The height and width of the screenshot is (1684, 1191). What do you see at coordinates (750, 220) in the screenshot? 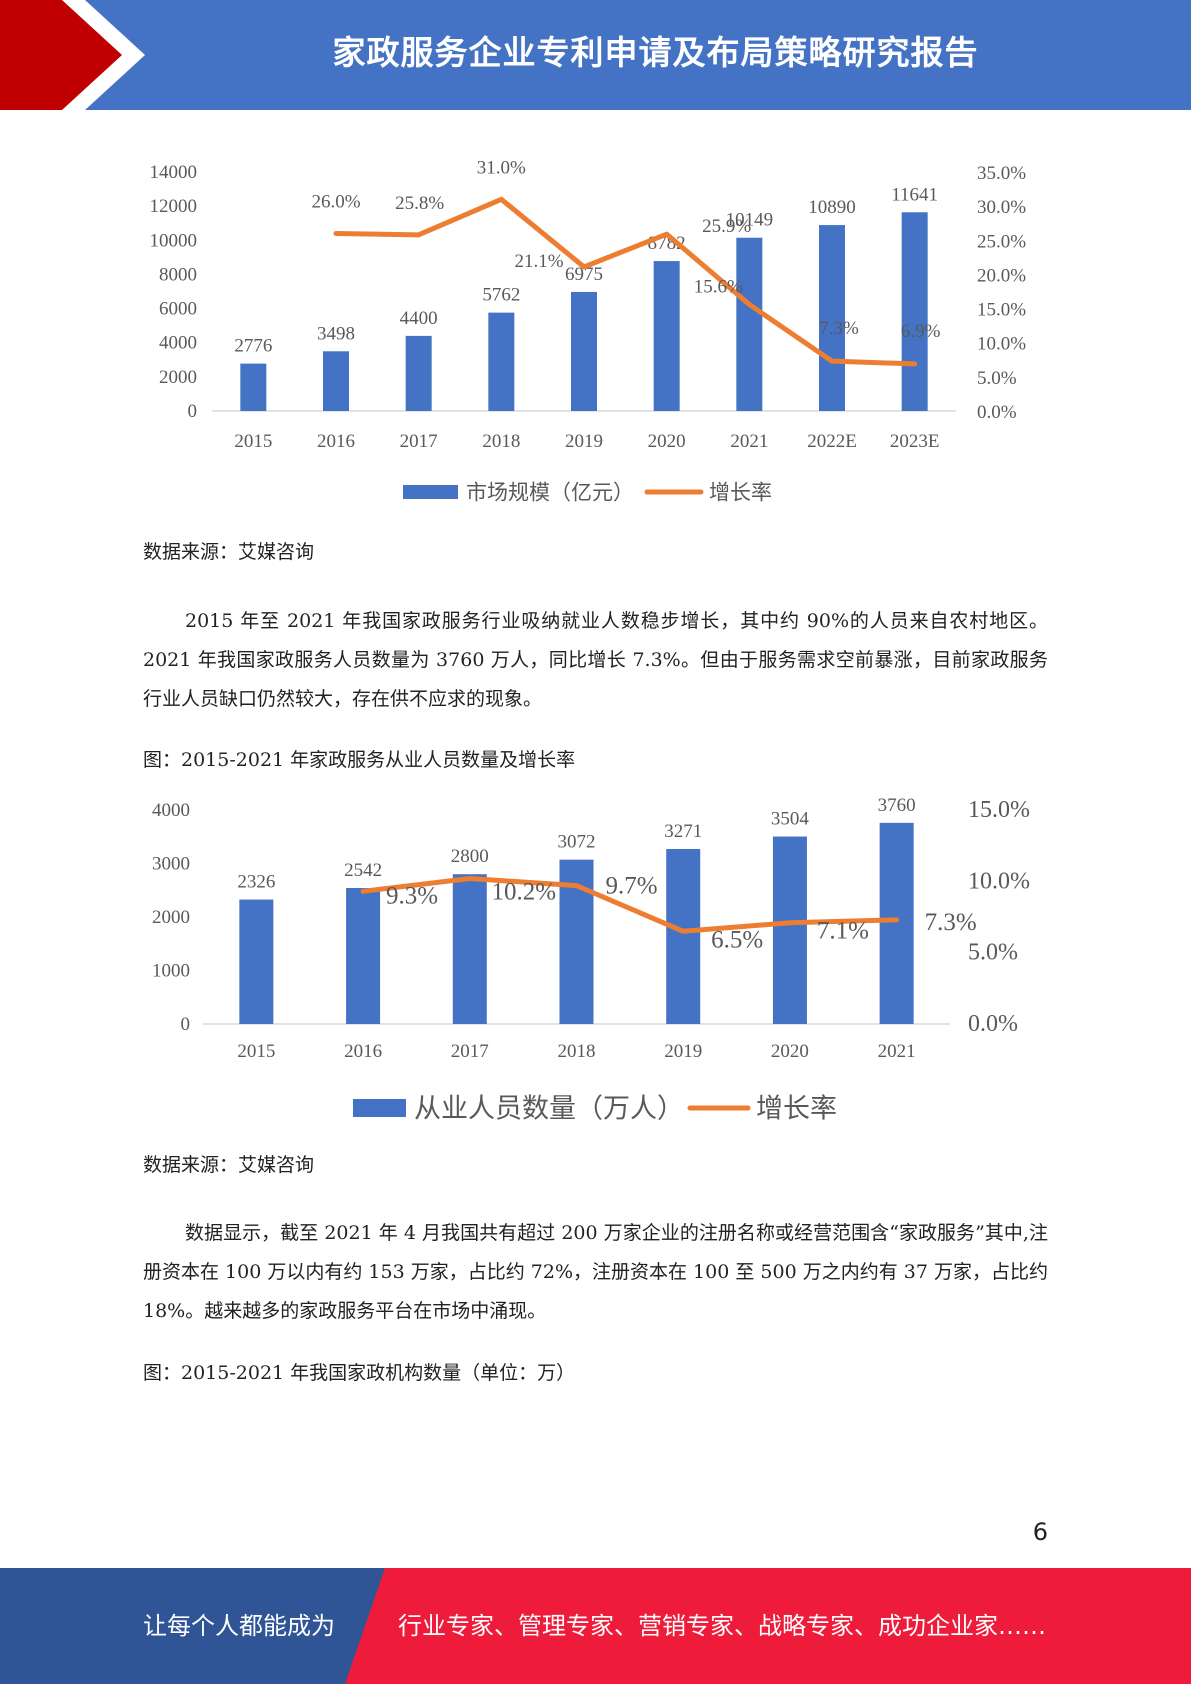
I see `bar-value-label: 10149` at bounding box center [750, 220].